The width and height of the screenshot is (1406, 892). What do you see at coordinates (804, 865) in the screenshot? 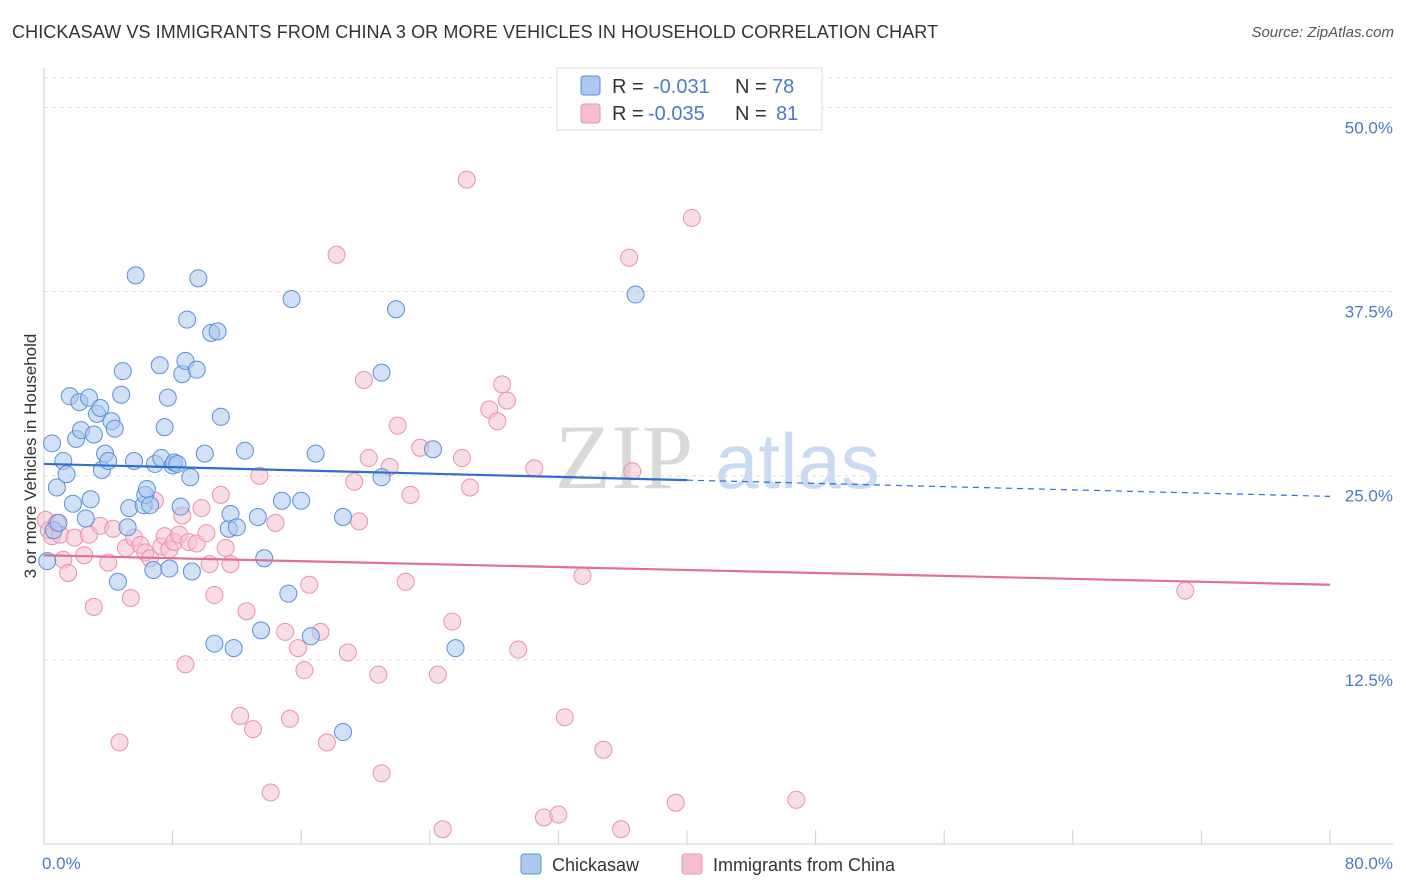
I see `bottom-legend-immigrants: Immigrants from China` at bounding box center [804, 865].